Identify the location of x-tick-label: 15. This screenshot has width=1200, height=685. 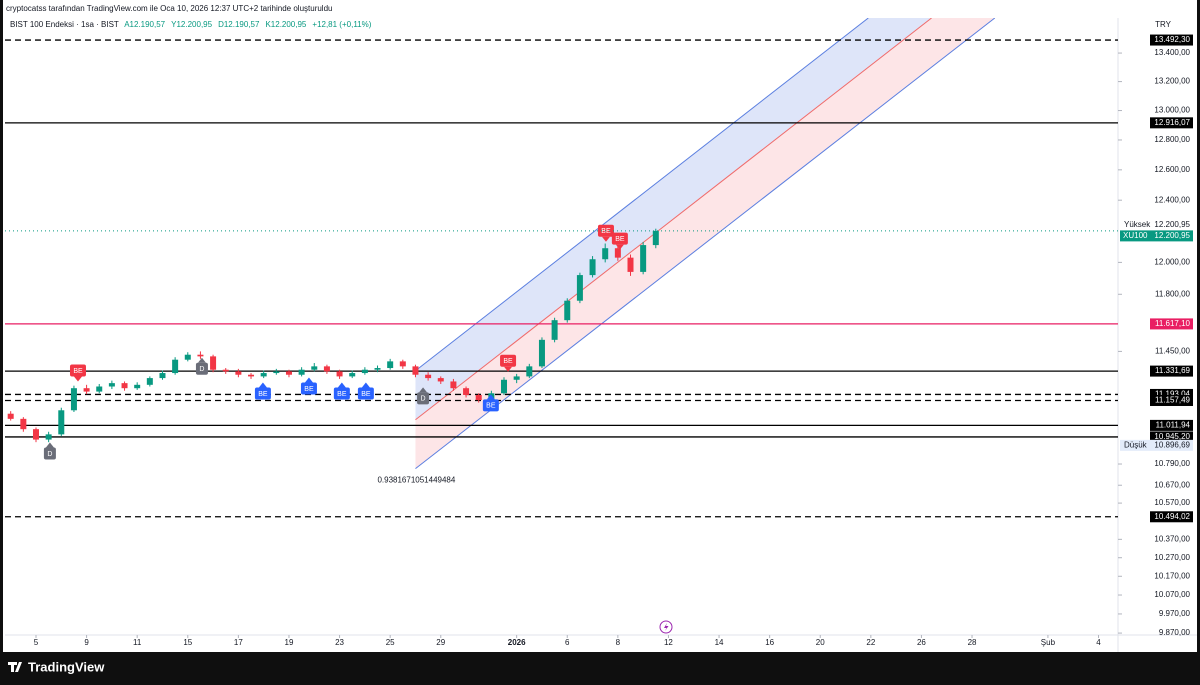
(187, 642).